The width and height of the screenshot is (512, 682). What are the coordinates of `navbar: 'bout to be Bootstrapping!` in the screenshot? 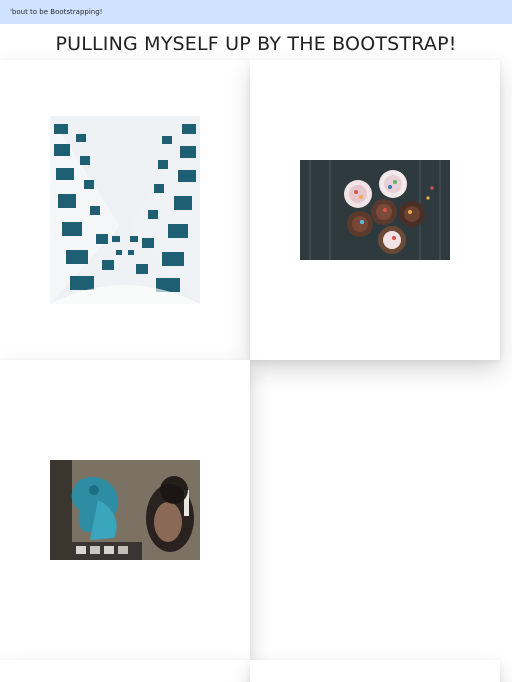 It's located at (256, 12).